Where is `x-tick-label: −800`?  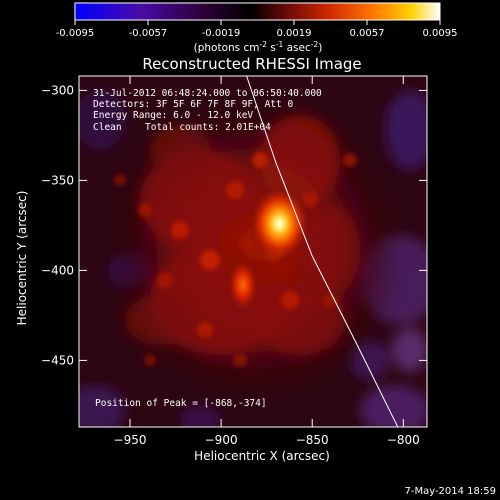
x-tick-label: −800 is located at coordinates (403, 440).